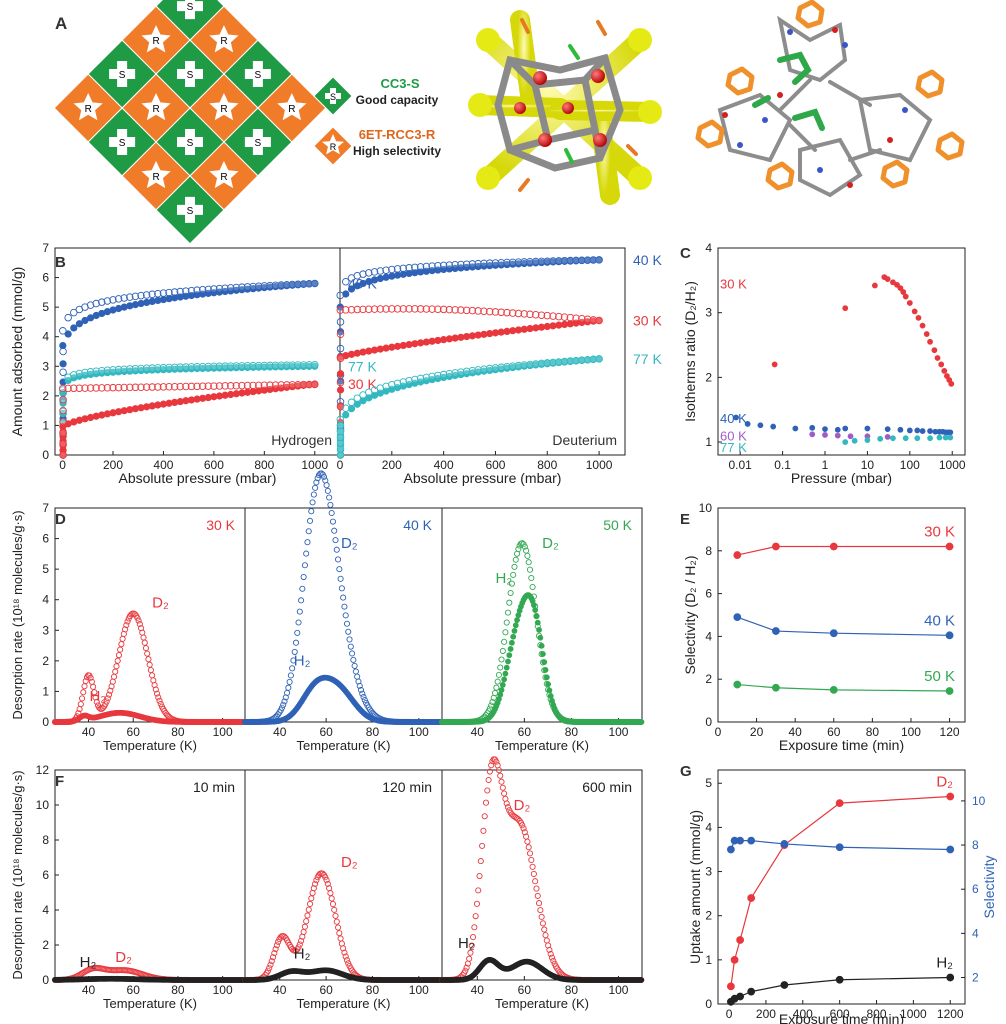 The image size is (1006, 1024). What do you see at coordinates (156, 174) in the screenshot?
I see `star-icon` at bounding box center [156, 174].